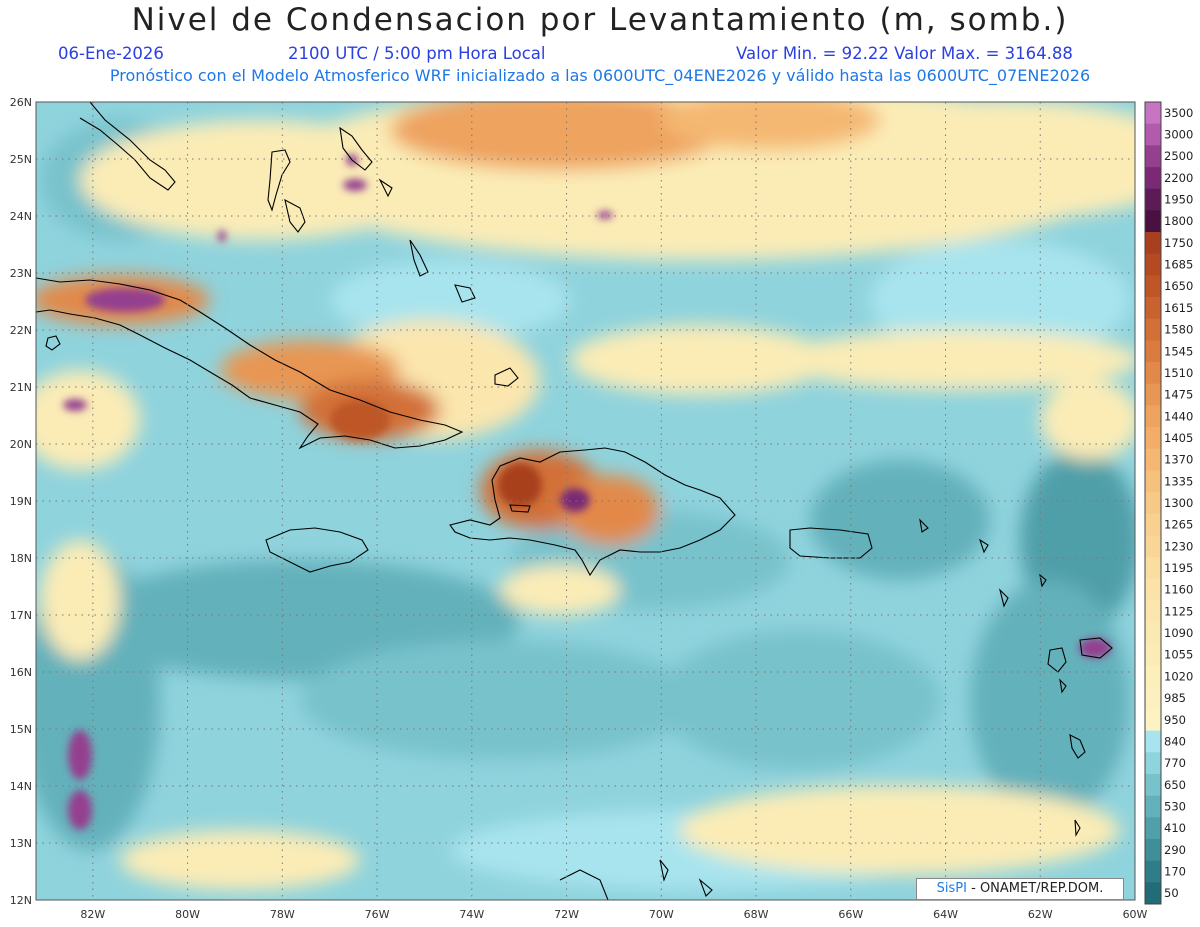 The image size is (1200, 927). What do you see at coordinates (111, 53) in the screenshot?
I see `valid-date: 06-Ene-2026` at bounding box center [111, 53].